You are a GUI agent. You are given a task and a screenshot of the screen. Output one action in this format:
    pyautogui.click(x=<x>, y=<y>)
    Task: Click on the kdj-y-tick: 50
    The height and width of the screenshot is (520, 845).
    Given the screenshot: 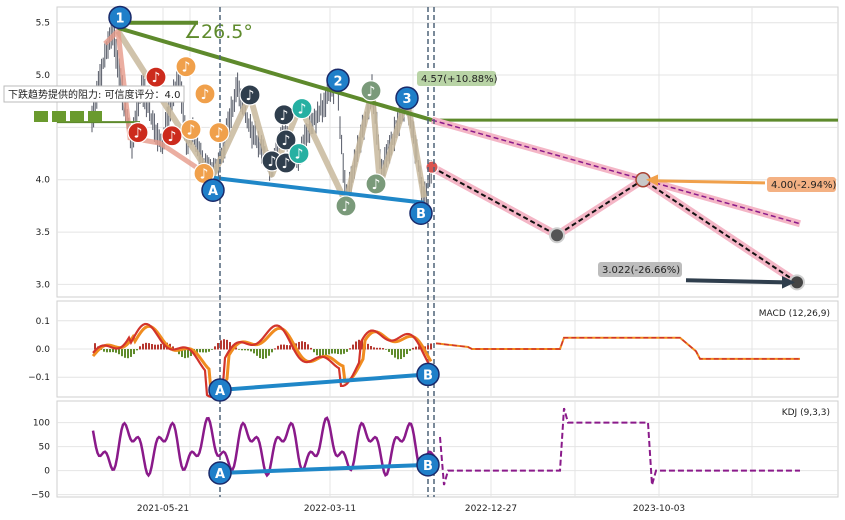 What is the action you would take?
    pyautogui.click(x=45, y=448)
    